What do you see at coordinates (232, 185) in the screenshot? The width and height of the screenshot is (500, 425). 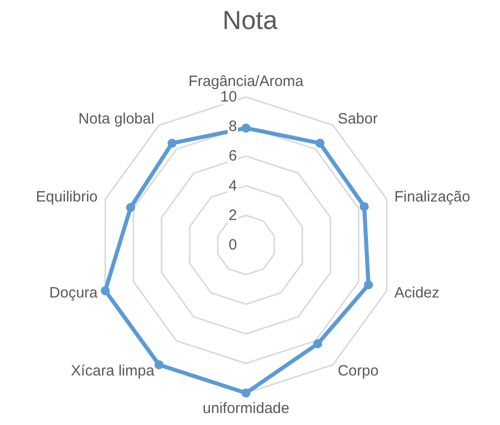 I see `y-tick-label: 4` at bounding box center [232, 185].